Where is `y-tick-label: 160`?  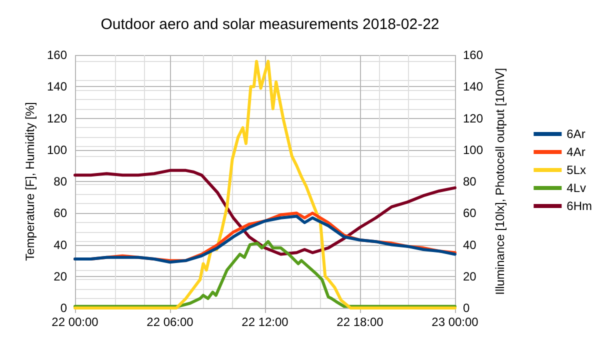
y-tick-label: 160 is located at coordinates (57, 55).